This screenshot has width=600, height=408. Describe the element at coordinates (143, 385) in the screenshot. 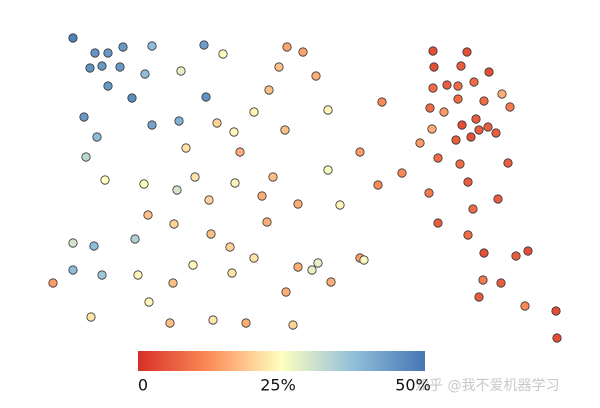

I see `colorbar-tick-label: 0` at that location.